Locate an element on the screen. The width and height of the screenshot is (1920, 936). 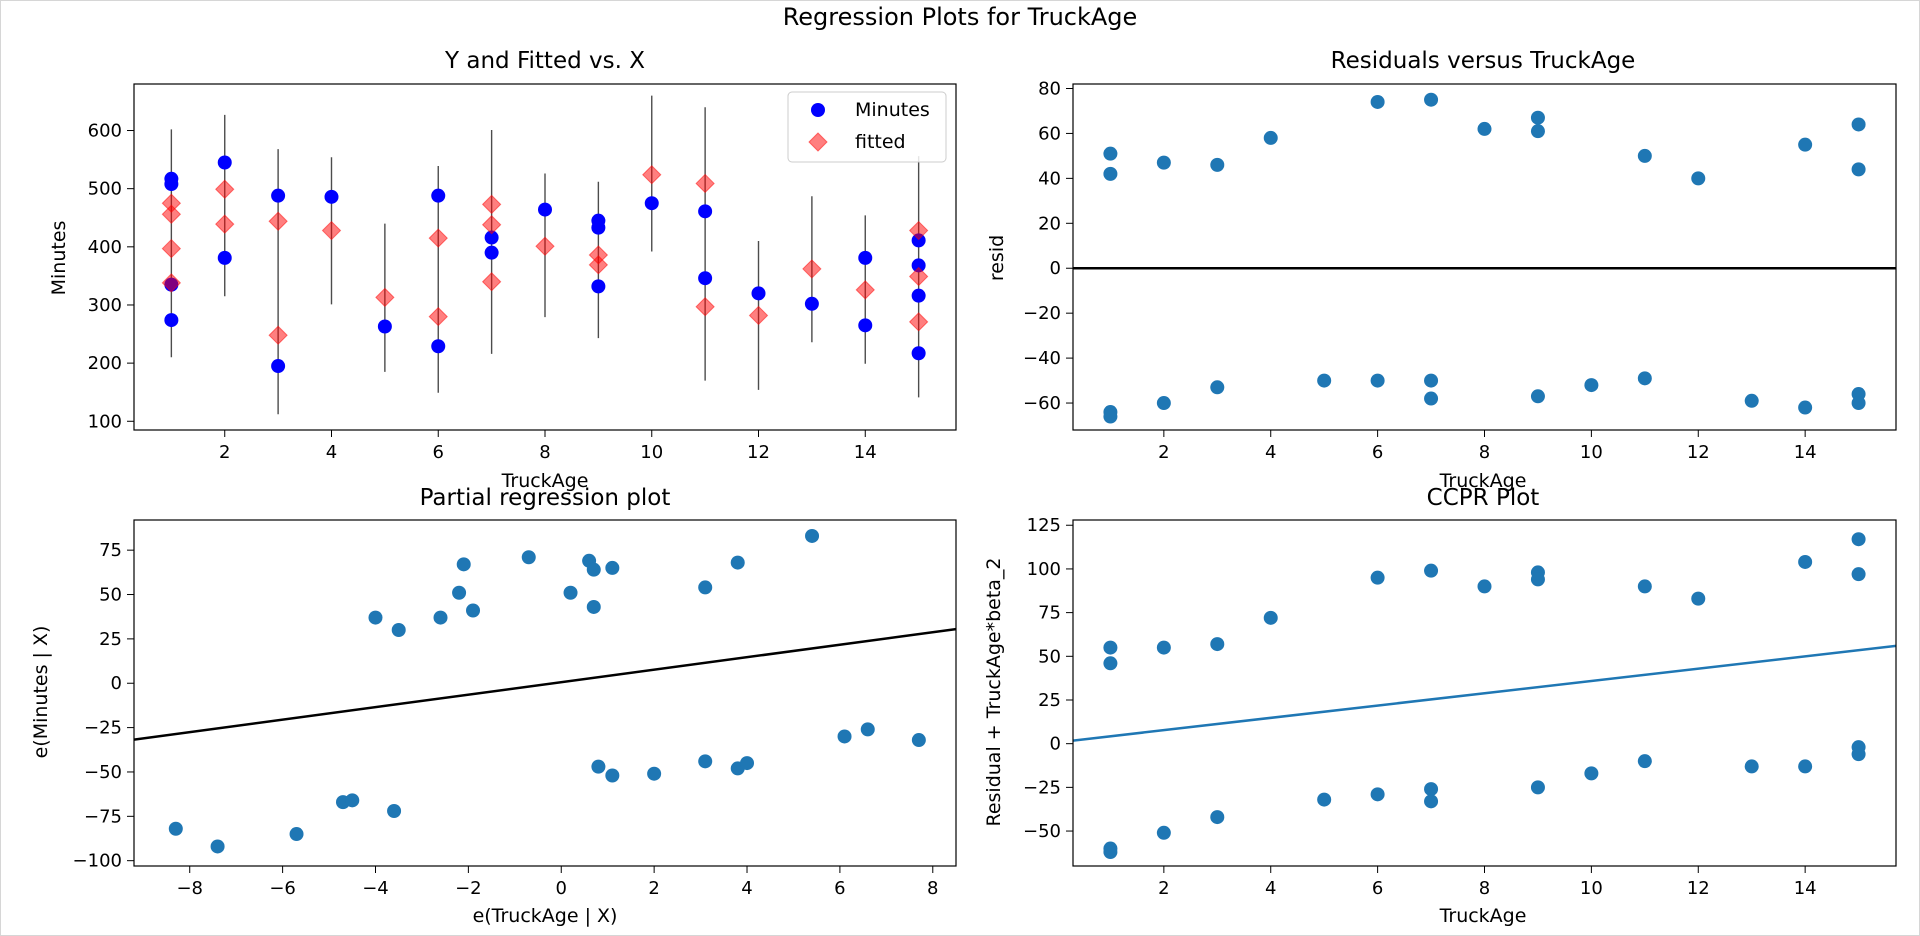
xlabel-partial: e(TruckAge | X) is located at coordinates (545, 916).